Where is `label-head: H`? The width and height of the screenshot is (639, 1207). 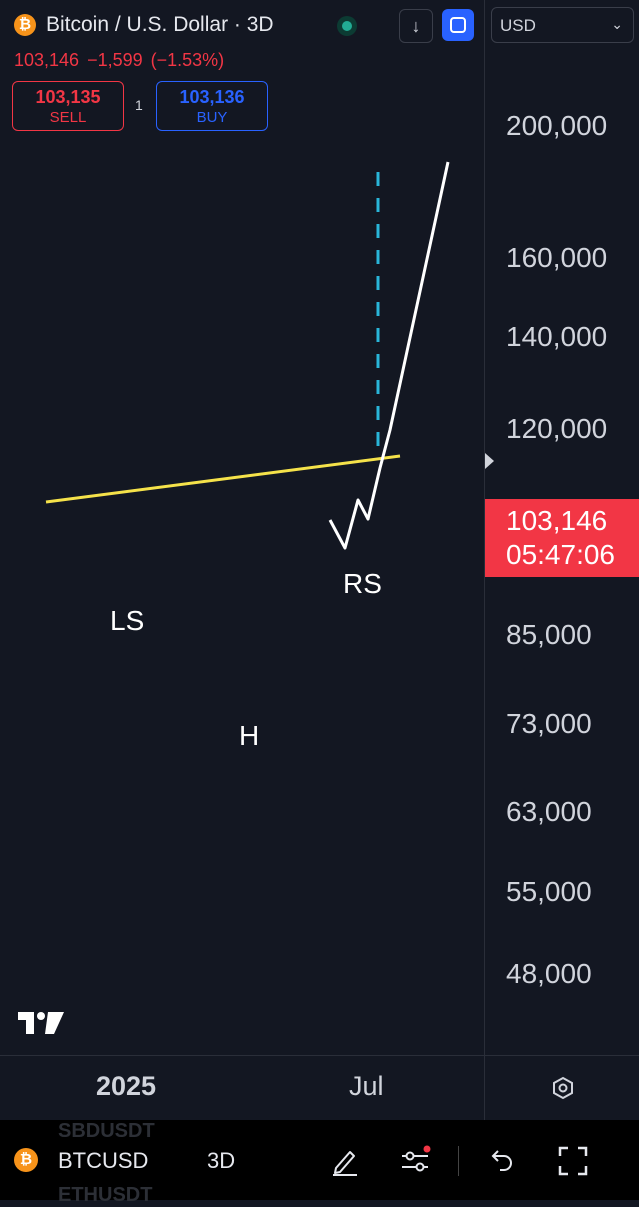
label-head: H is located at coordinates (249, 735).